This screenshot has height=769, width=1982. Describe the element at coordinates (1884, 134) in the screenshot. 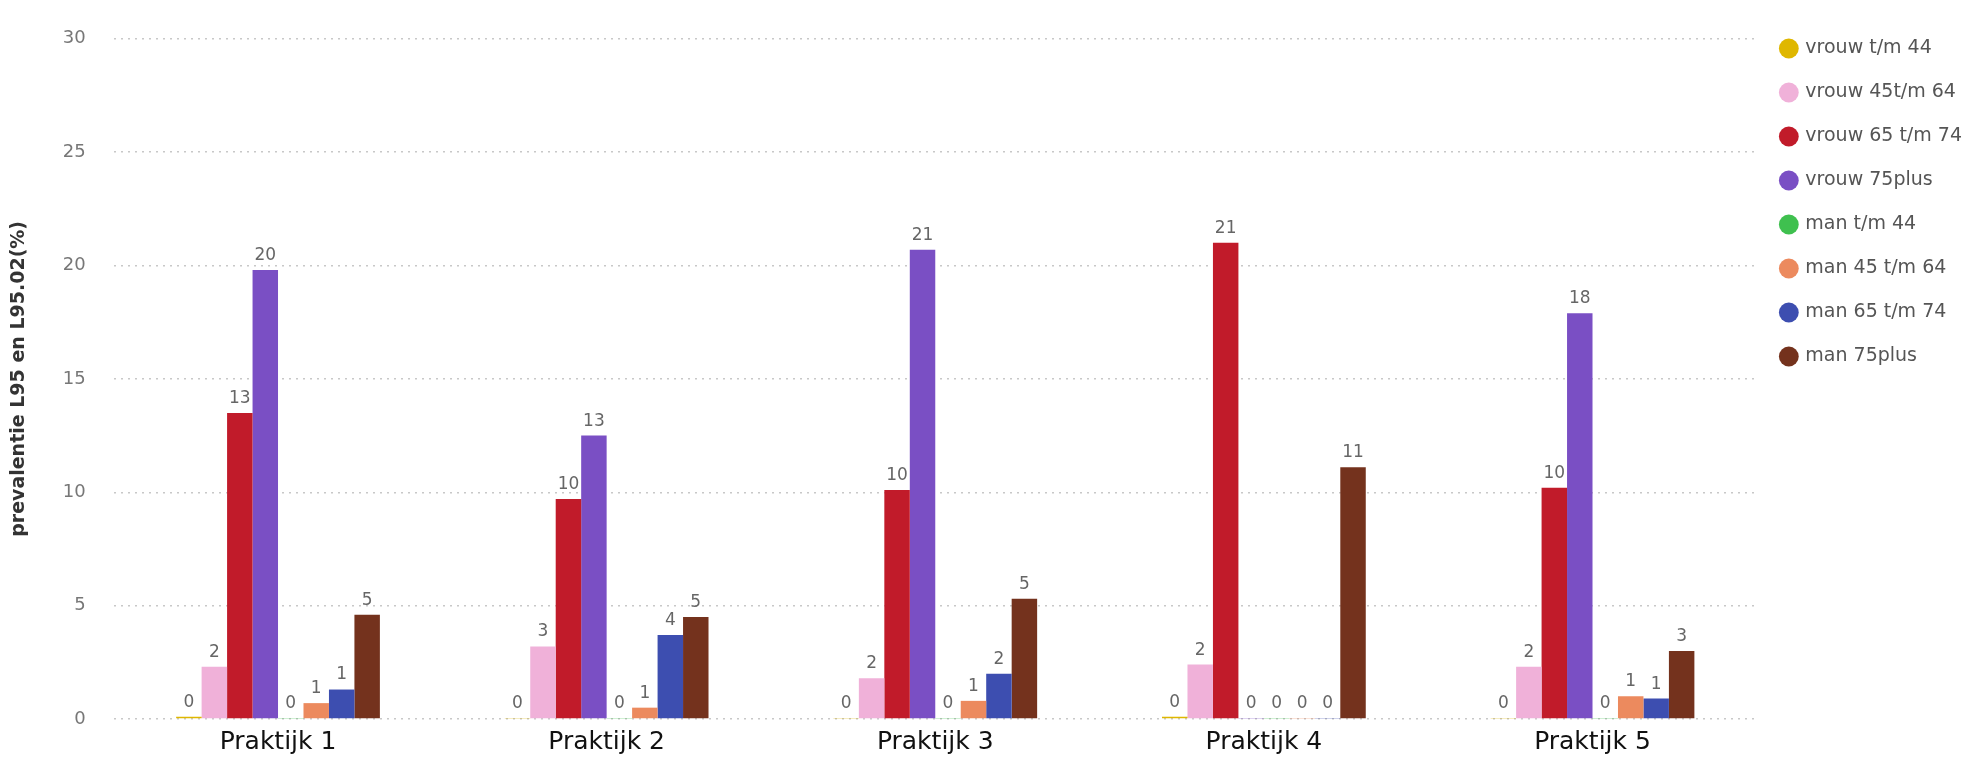

I see `legend-label: vrouw 65 t/m 74` at that location.